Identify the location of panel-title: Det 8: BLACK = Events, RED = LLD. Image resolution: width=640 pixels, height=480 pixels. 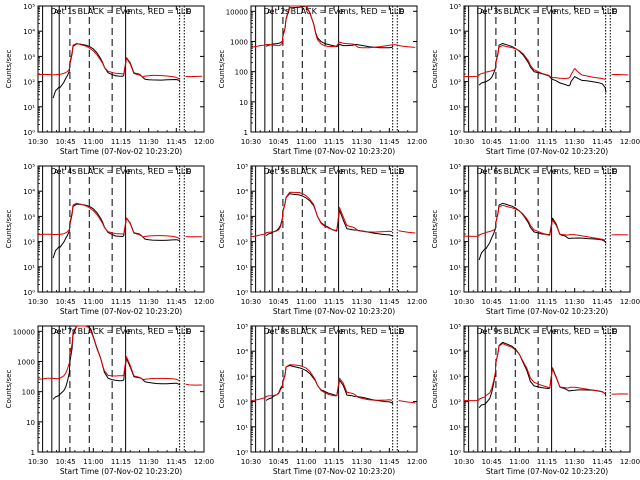
(334, 331).